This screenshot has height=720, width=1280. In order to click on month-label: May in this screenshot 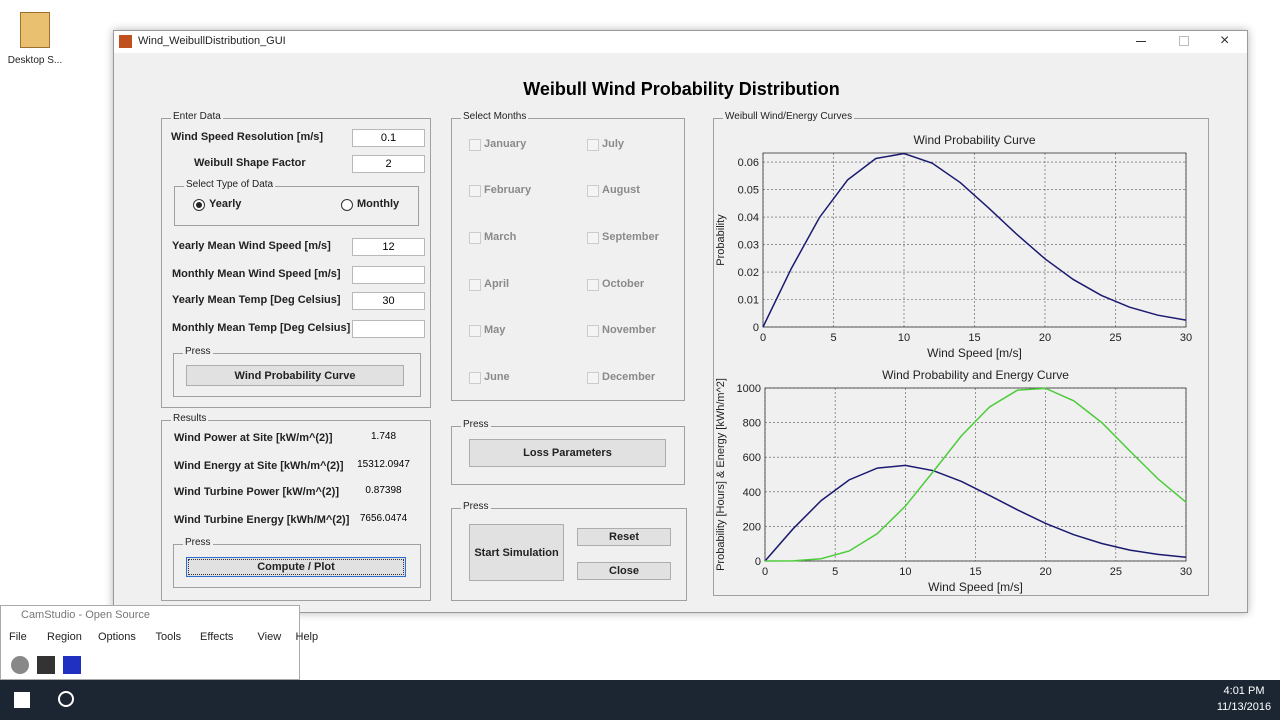, I will do `click(495, 330)`.